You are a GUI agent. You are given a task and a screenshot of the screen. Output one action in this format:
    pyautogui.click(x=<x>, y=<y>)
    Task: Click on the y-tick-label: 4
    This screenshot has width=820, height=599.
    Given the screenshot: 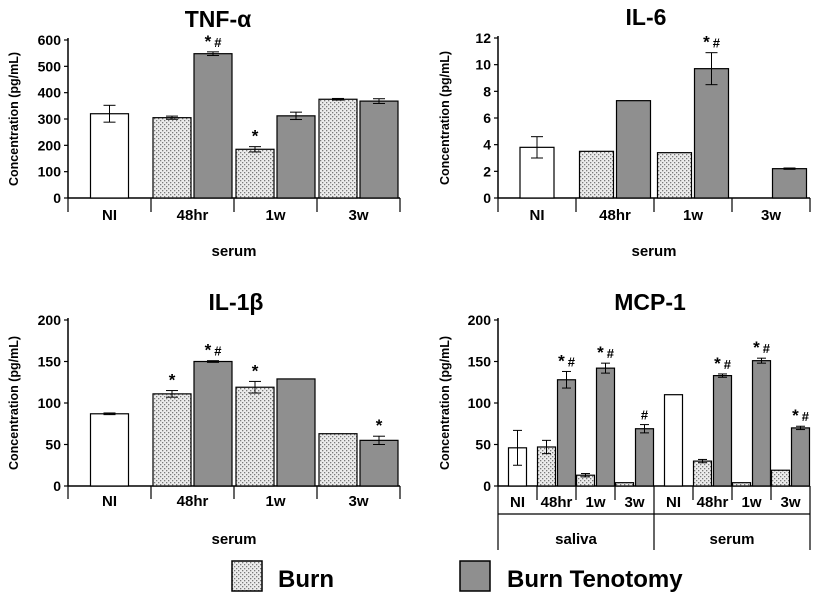 What is the action you would take?
    pyautogui.click(x=487, y=145)
    